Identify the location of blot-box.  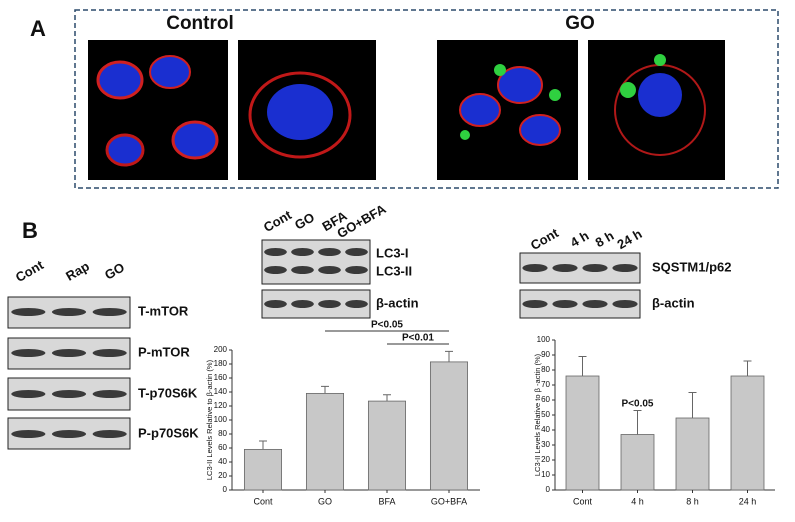
(316, 262).